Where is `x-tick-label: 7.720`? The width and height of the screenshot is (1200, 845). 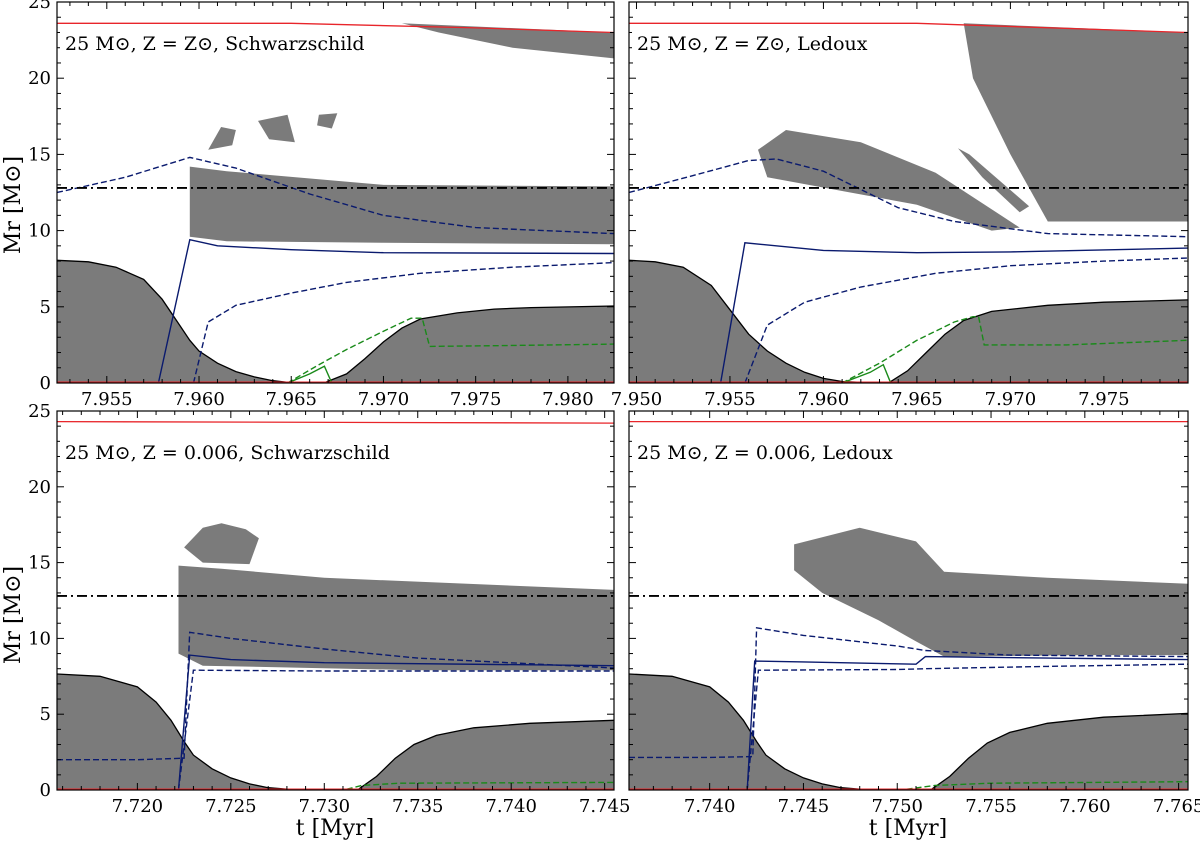
x-tick-label: 7.720 is located at coordinates (138, 806).